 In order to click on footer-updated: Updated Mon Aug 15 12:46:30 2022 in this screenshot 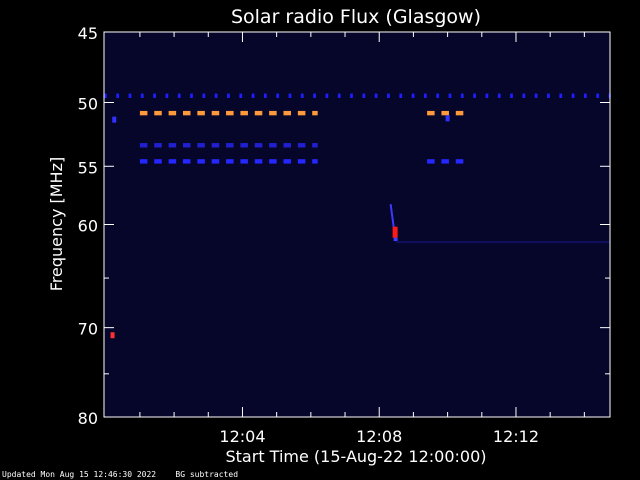, I will do `click(79, 474)`.